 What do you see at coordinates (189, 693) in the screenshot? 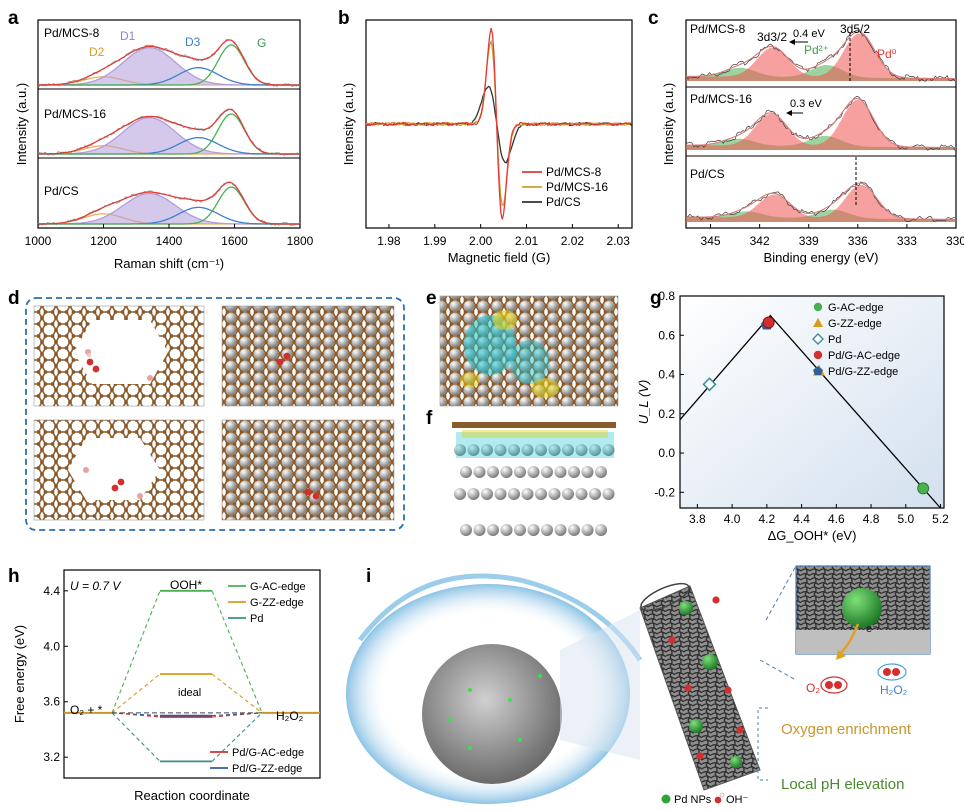
I see `ideal-label: ideal` at bounding box center [189, 693].